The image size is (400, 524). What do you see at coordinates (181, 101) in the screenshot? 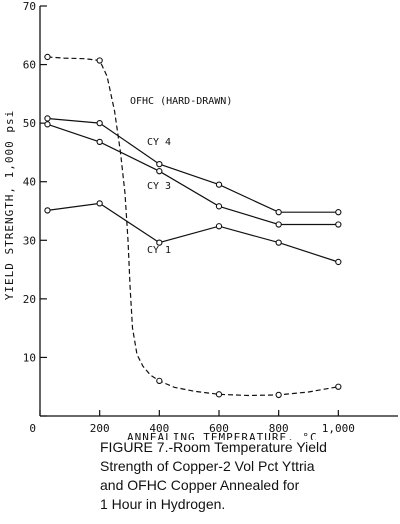
I see `series-label-ofhc: OFHC (HARD-DRAWN)` at bounding box center [181, 101].